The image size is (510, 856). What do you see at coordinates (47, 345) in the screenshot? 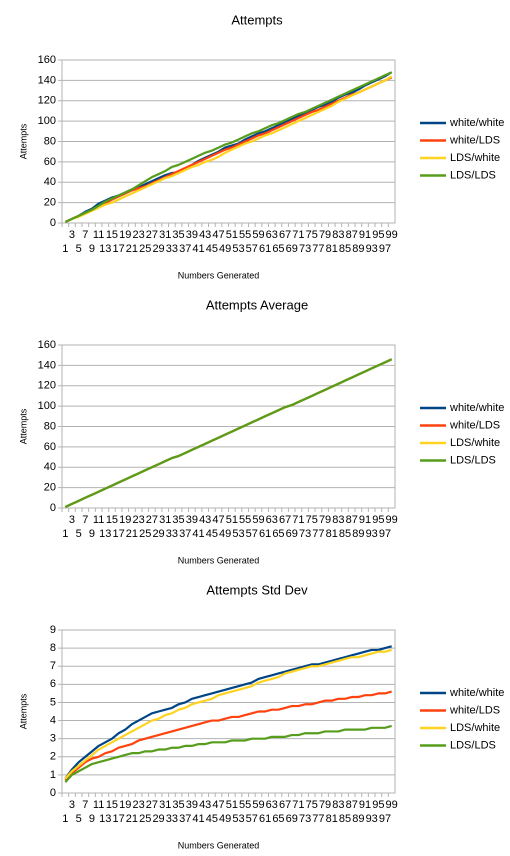
I see `y-tick-label: 160` at bounding box center [47, 345].